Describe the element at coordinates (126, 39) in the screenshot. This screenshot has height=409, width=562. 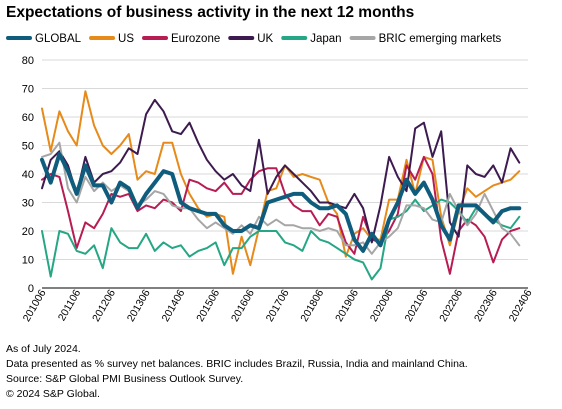
I see `legend-label-us: US` at that location.